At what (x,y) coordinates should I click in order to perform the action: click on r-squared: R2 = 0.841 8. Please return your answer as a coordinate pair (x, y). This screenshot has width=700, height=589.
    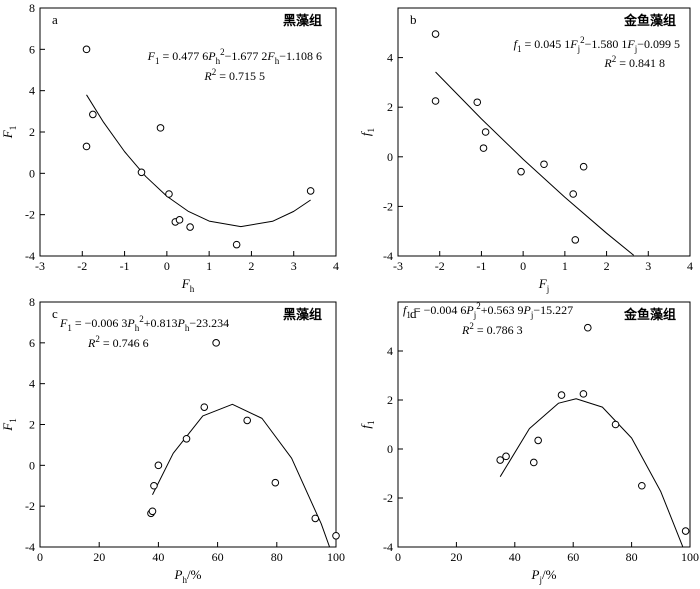
    Looking at the image, I should click on (634, 62).